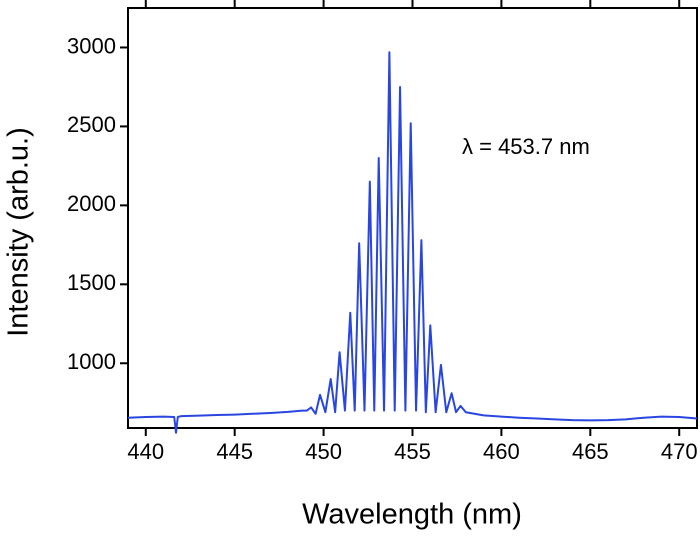 The image size is (700, 539). What do you see at coordinates (323, 451) in the screenshot?
I see `x-tick-label: 450` at bounding box center [323, 451].